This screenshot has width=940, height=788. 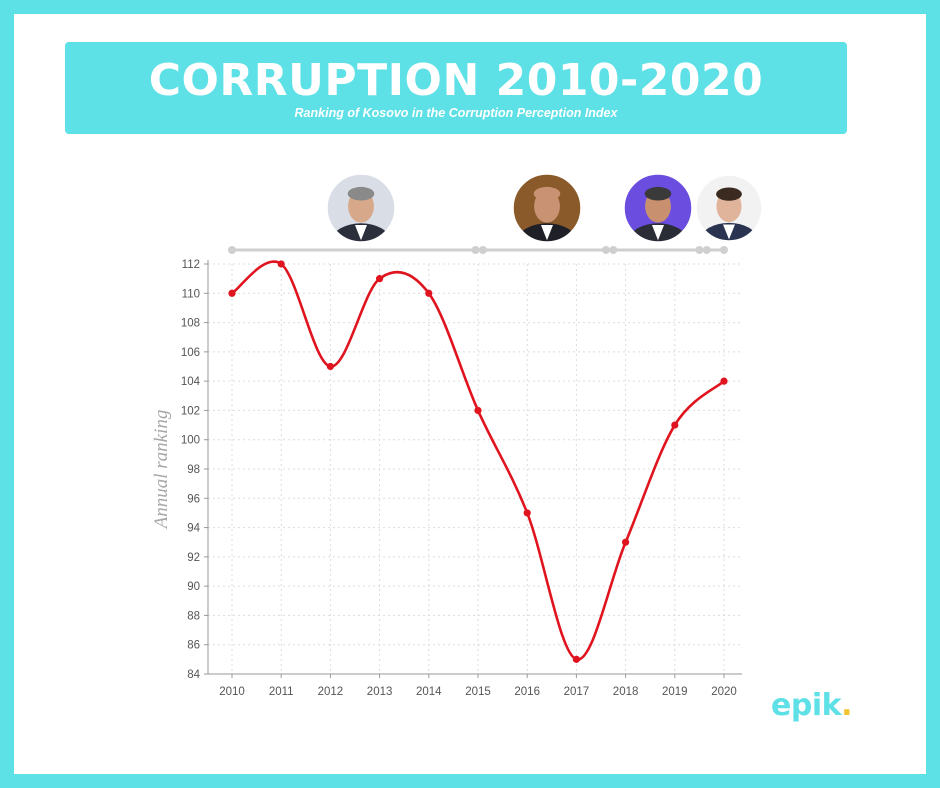 I want to click on y-tick-label: 90, so click(x=193, y=587).